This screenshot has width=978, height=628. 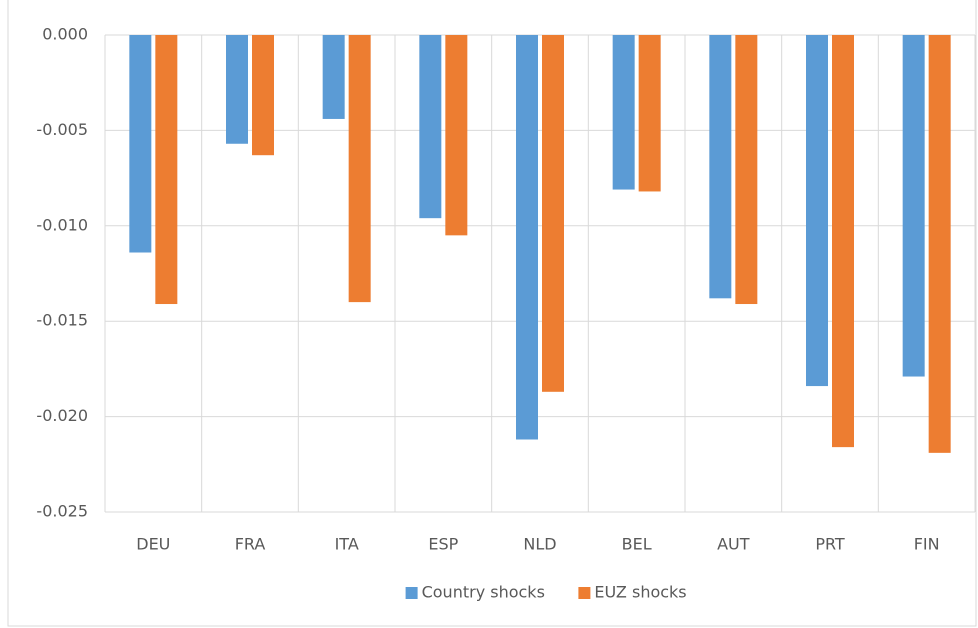 I want to click on y-tick-label: -0.015, so click(x=62, y=320).